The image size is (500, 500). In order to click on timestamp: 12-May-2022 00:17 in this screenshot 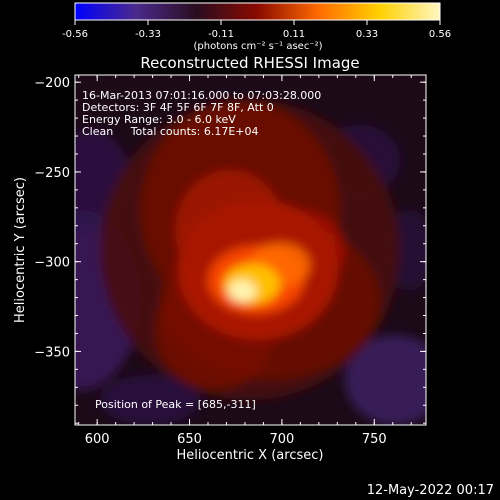, I will do `click(430, 490)`.